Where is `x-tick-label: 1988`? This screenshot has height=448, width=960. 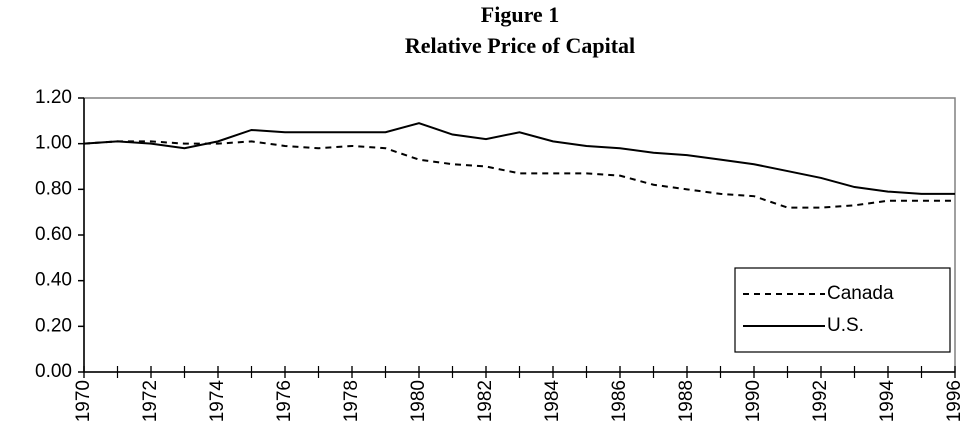
x-tick-label: 1988 is located at coordinates (686, 401).